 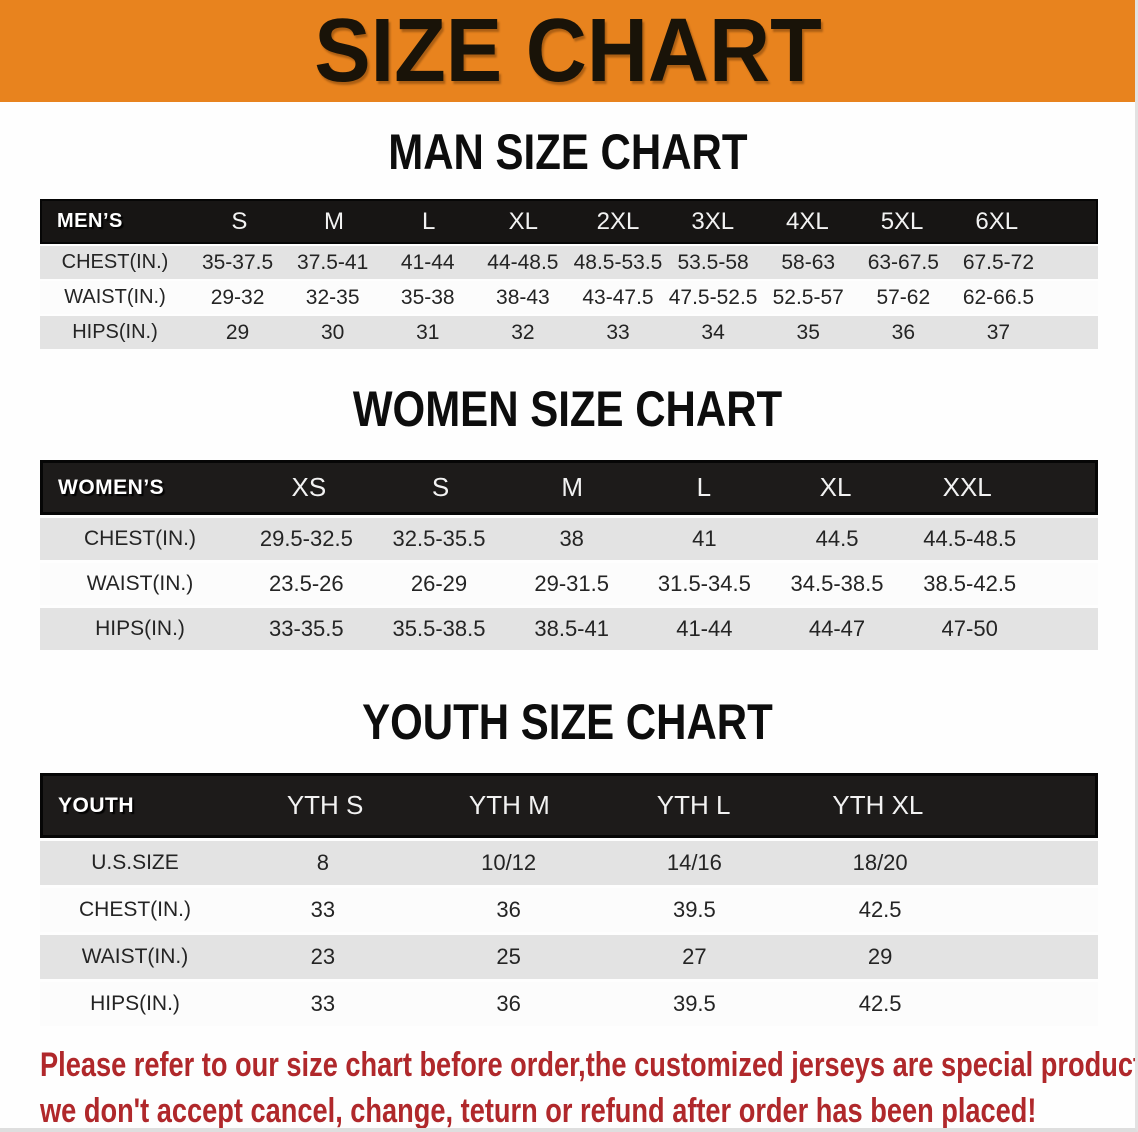 What do you see at coordinates (523, 332) in the screenshot?
I see `cell-value: 32` at bounding box center [523, 332].